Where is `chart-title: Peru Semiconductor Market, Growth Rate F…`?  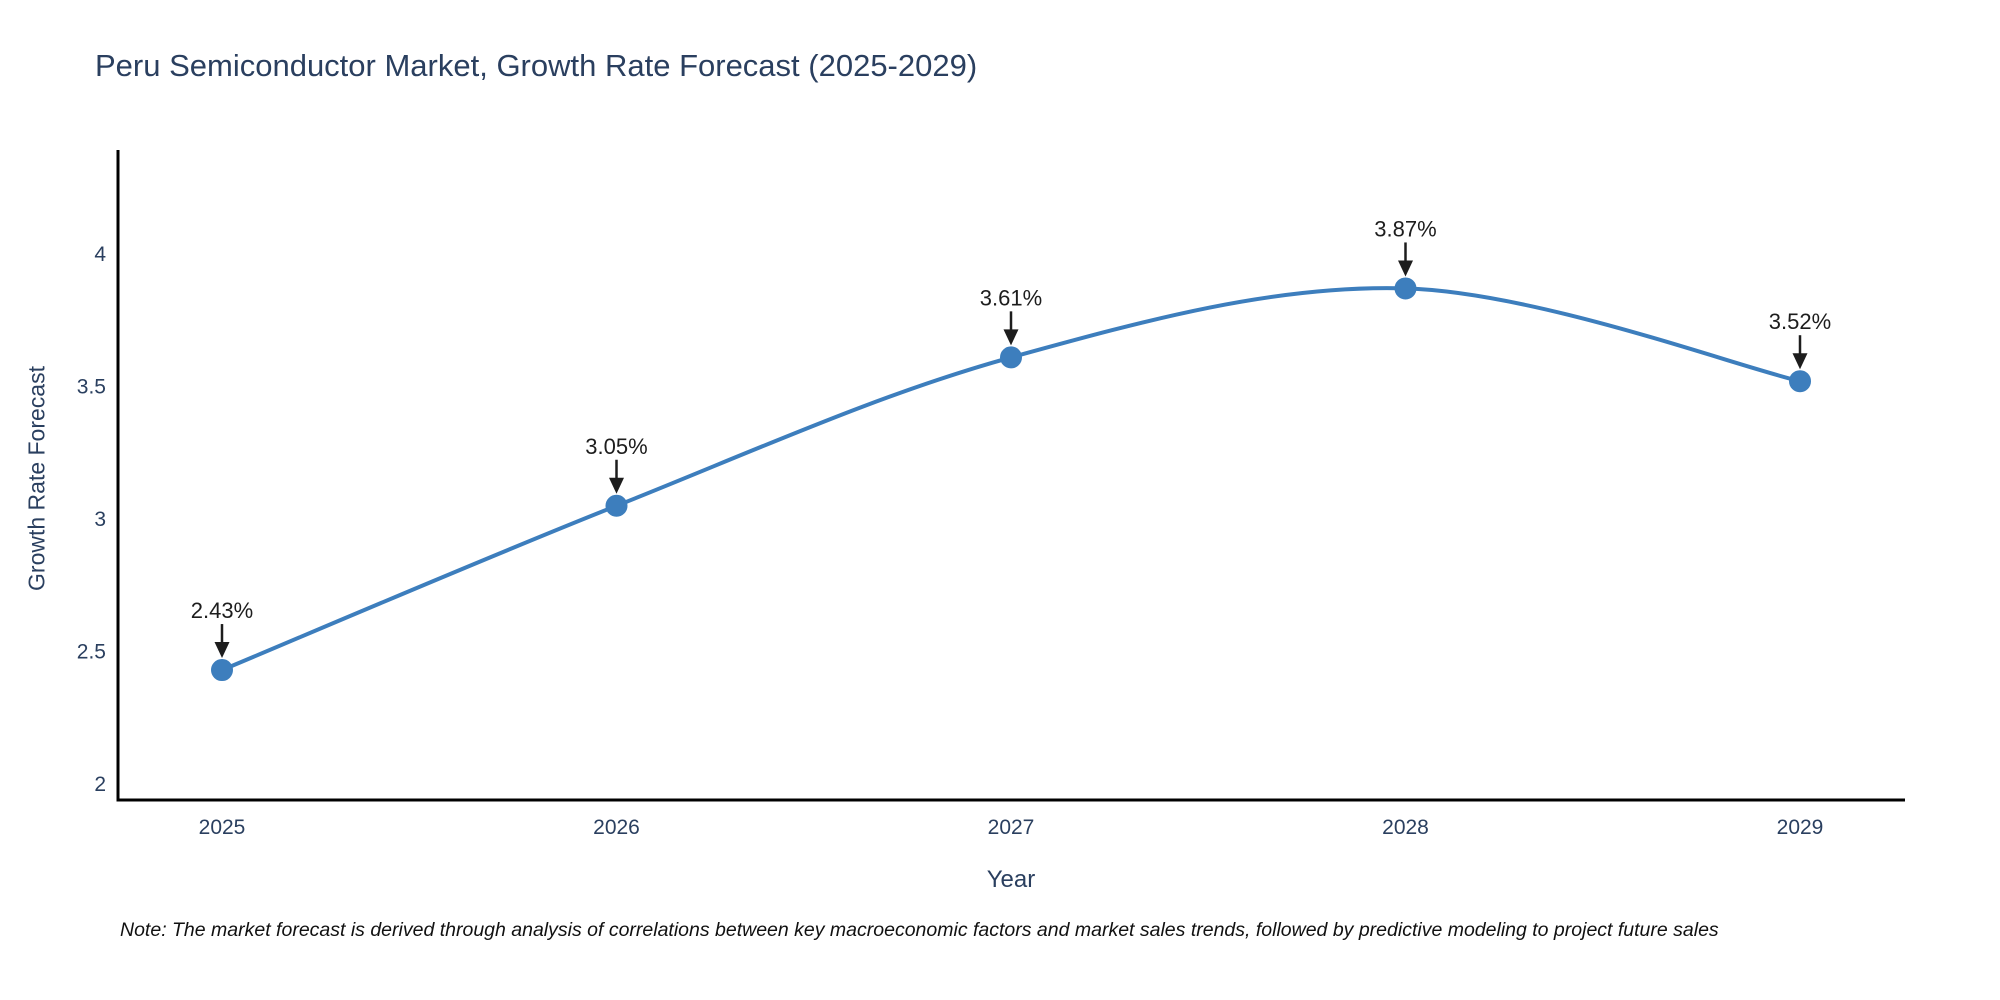 chart-title: Peru Semiconductor Market, Growth Rate F… is located at coordinates (536, 65).